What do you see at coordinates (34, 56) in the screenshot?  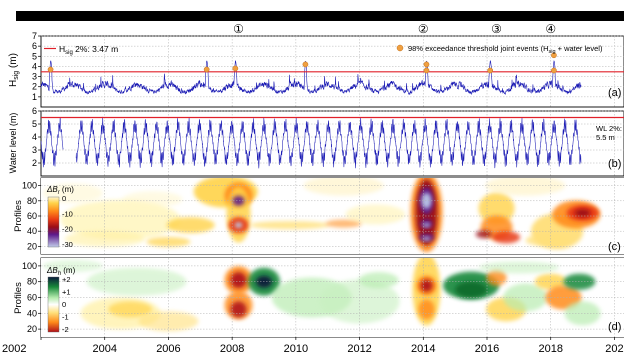 I see `panel-a-ytick-label: 5` at bounding box center [34, 56].